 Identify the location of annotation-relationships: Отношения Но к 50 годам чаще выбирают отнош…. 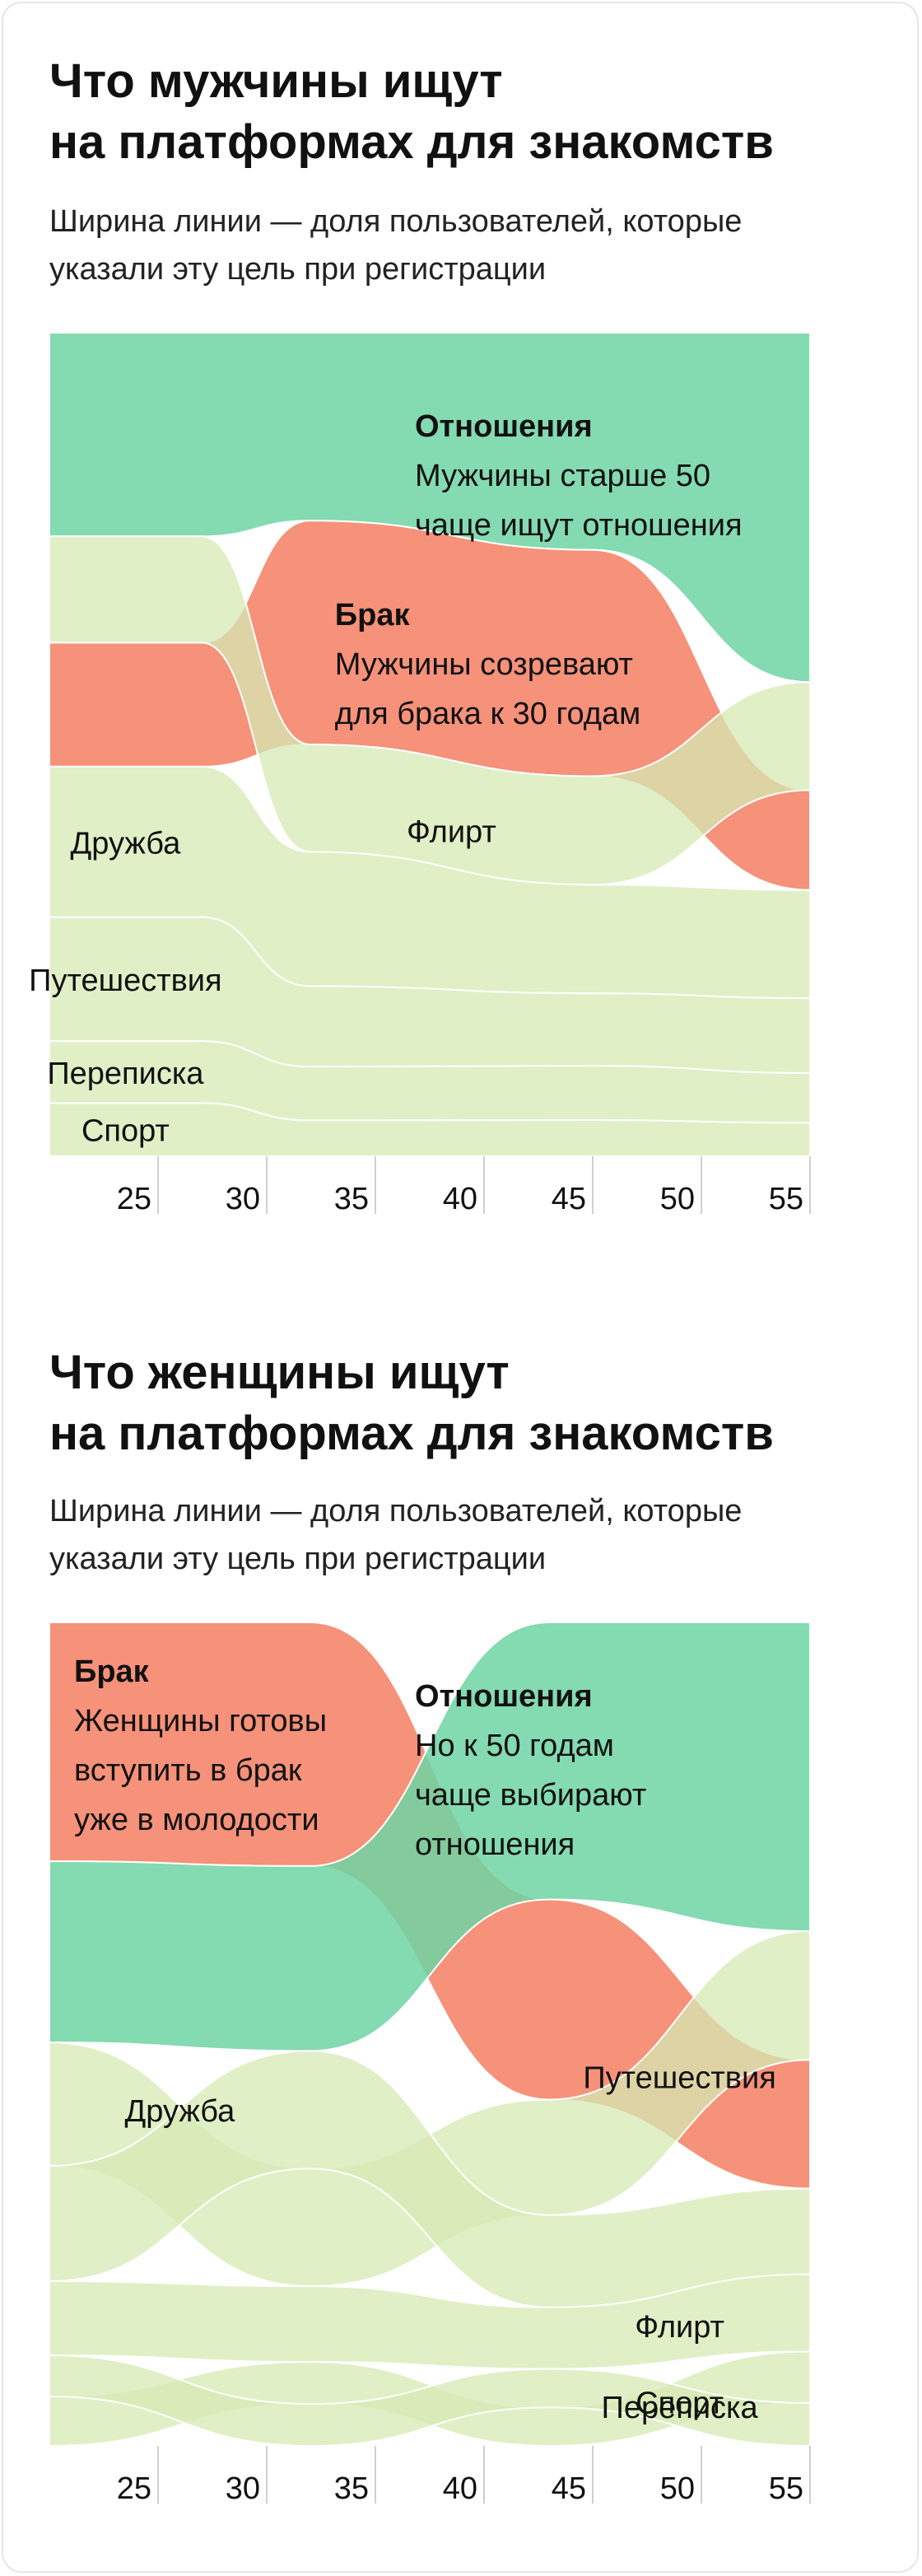
(530, 1770).